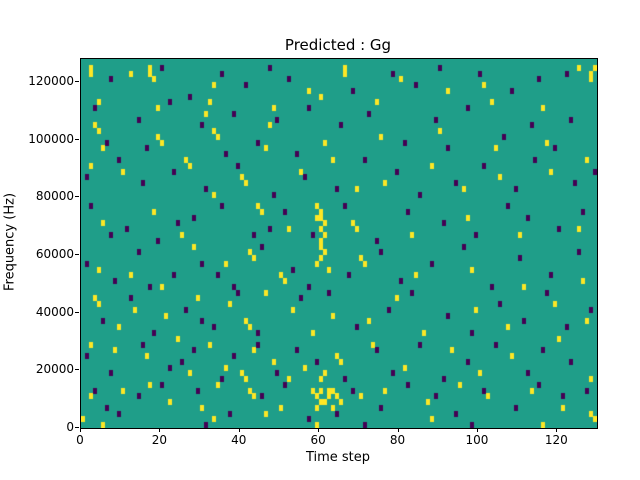 Image resolution: width=640 pixels, height=480 pixels. I want to click on x-tick-label: 60, so click(318, 440).